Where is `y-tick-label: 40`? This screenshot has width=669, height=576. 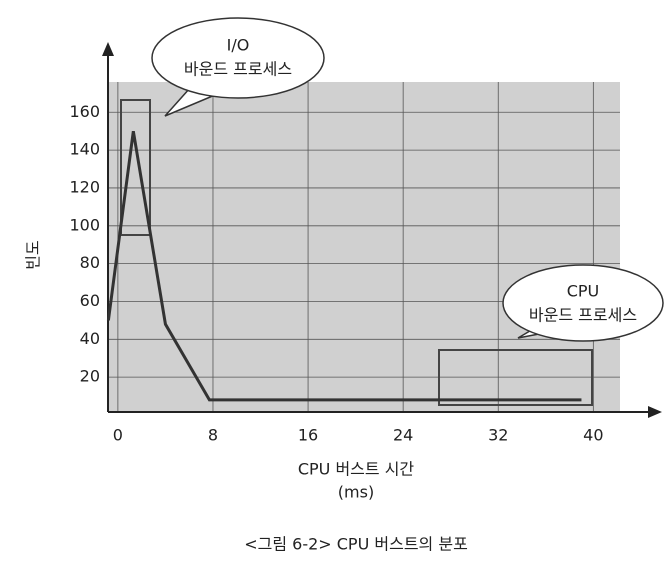
y-tick-label: 40 is located at coordinates (90, 338).